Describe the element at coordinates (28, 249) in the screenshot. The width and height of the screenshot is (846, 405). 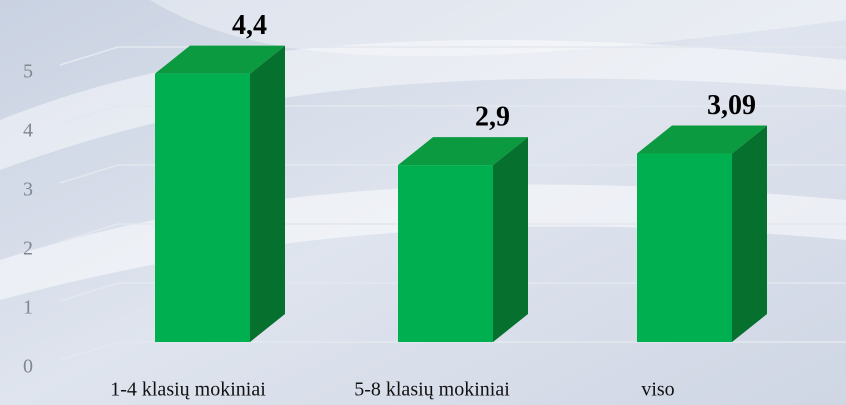
I see `y-tick-label: 2` at that location.